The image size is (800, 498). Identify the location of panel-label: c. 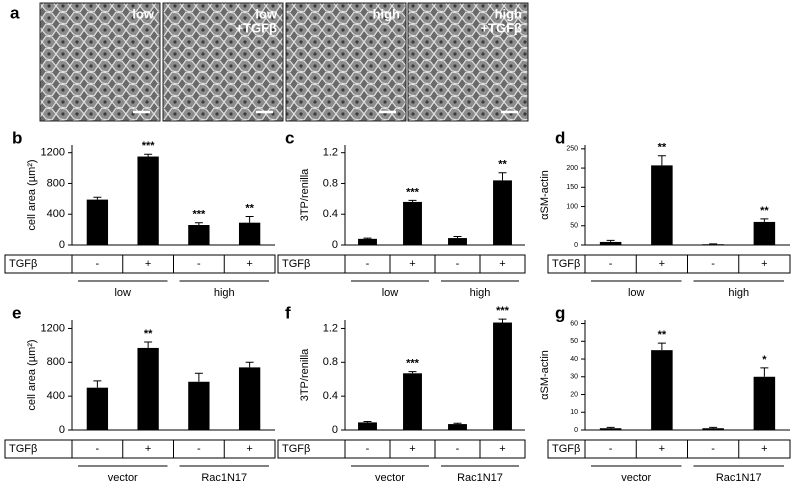
(289, 137).